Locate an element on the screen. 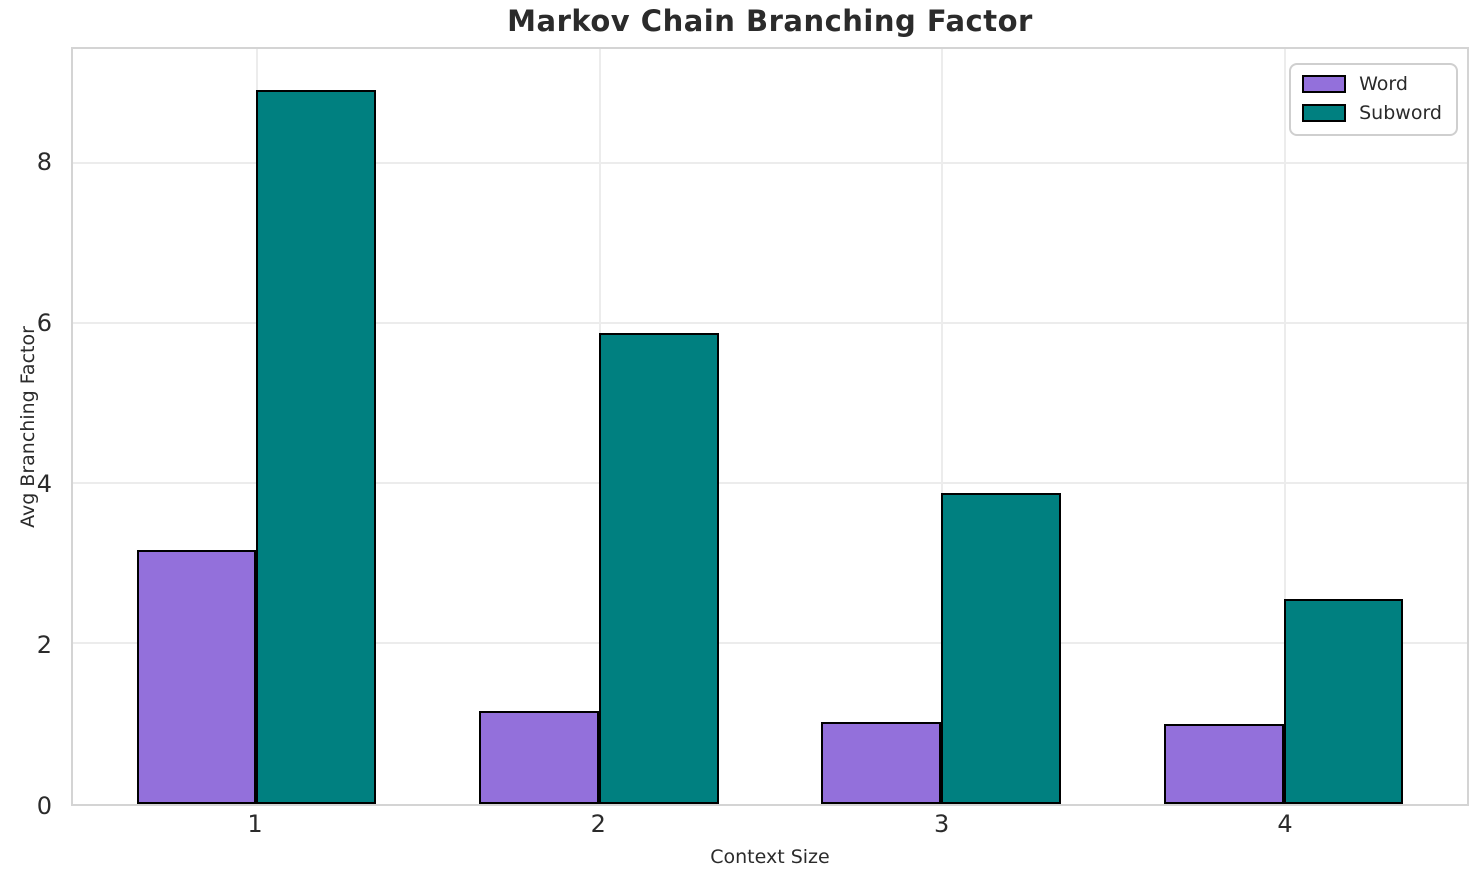 Image resolution: width=1484 pixels, height=885 pixels. legend-label-word: Word is located at coordinates (1383, 84).